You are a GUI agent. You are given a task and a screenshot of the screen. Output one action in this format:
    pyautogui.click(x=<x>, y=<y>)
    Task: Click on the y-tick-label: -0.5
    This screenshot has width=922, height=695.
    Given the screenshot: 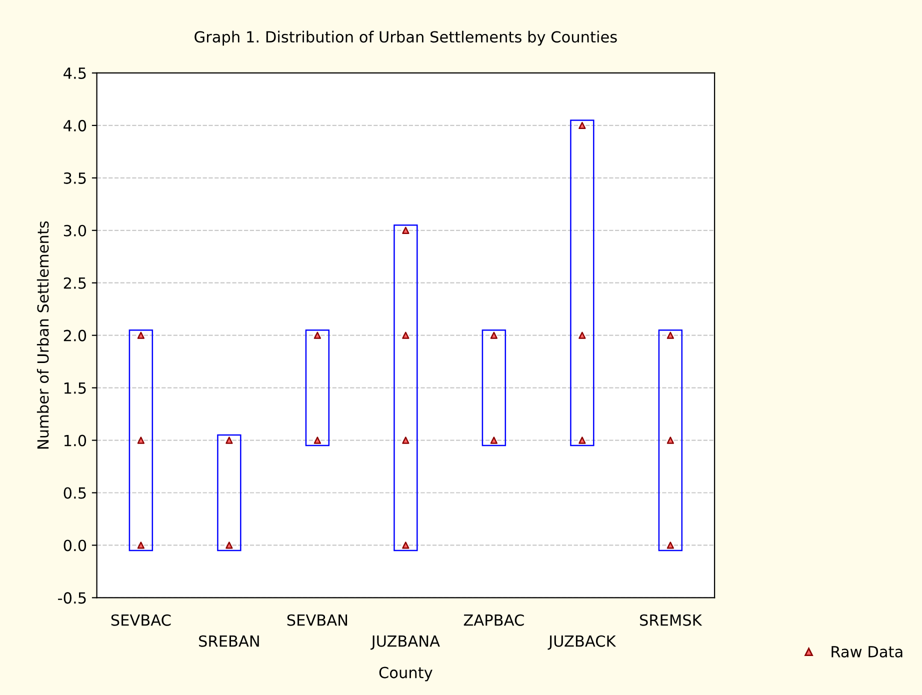 What is the action you would take?
    pyautogui.click(x=72, y=598)
    